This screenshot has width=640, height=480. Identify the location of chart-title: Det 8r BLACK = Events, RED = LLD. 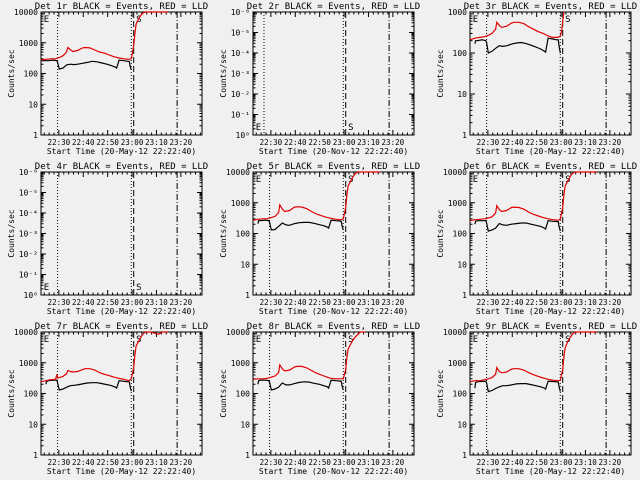
(333, 327).